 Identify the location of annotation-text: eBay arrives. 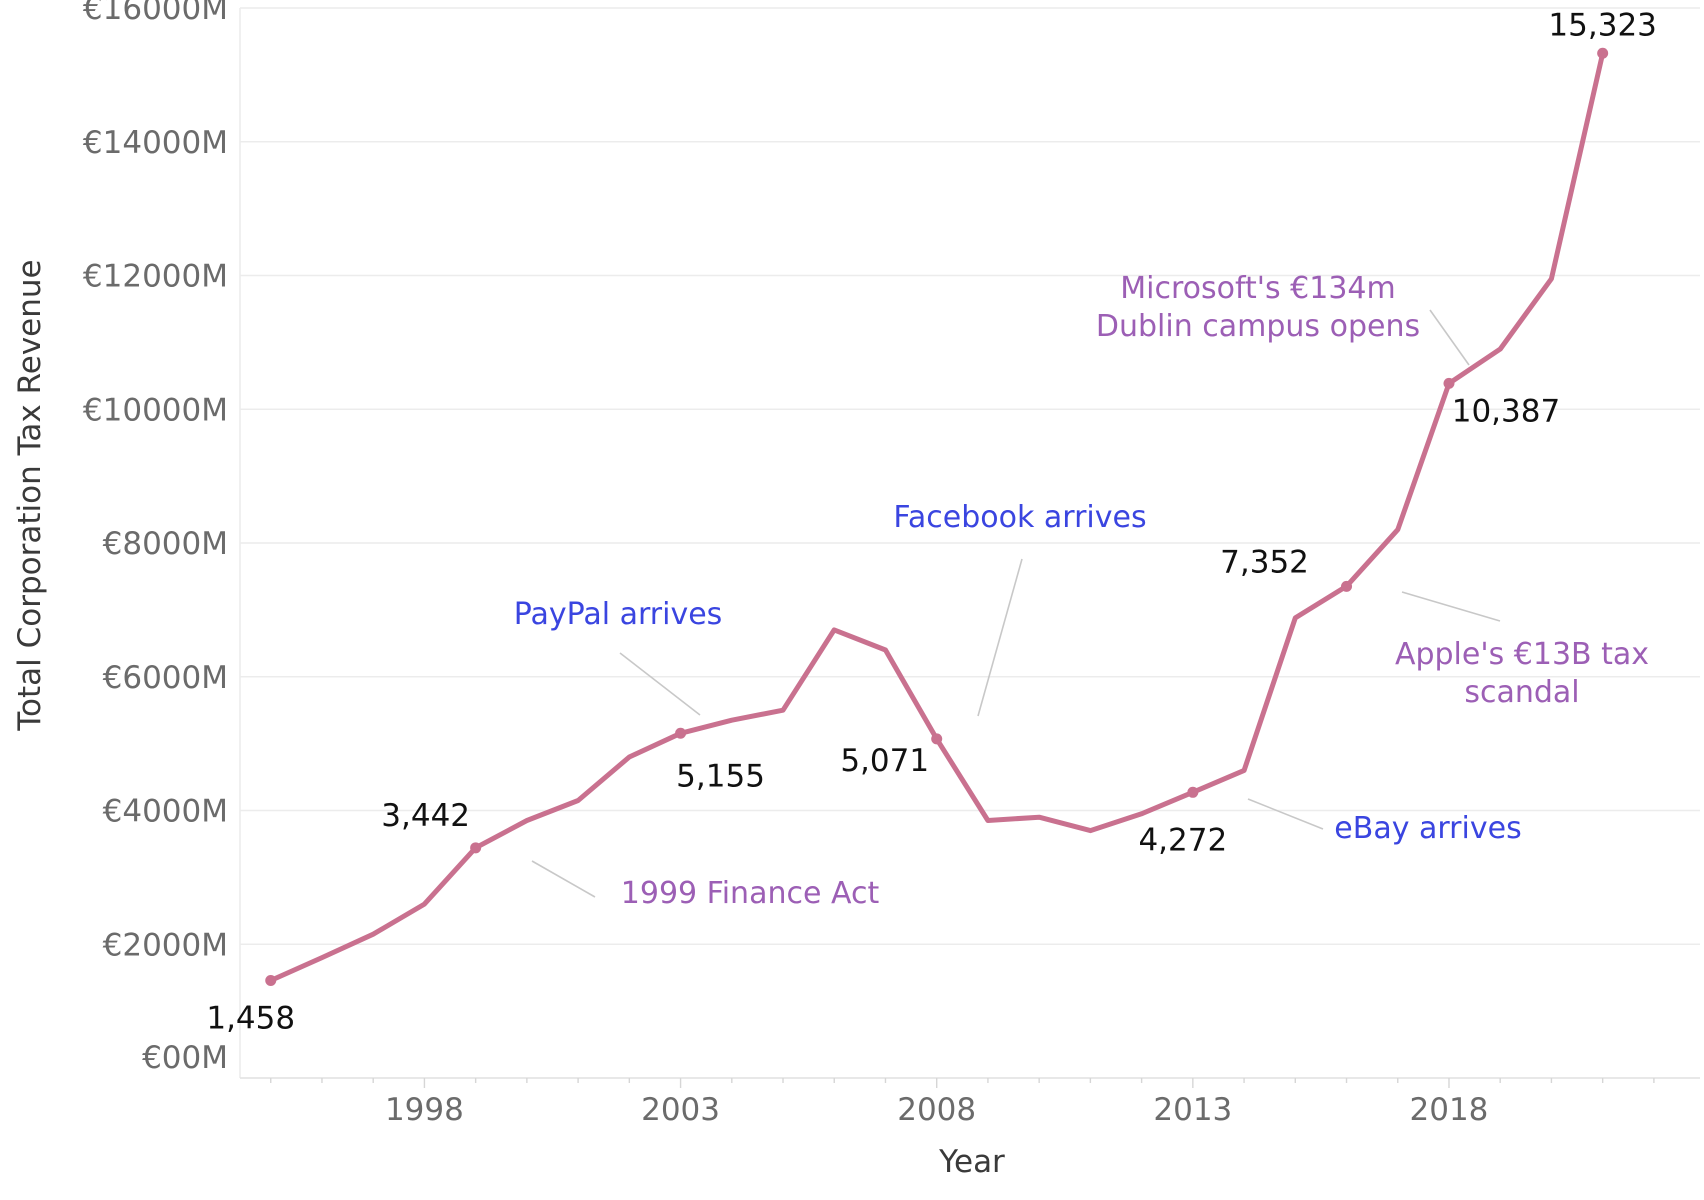
(1427, 828).